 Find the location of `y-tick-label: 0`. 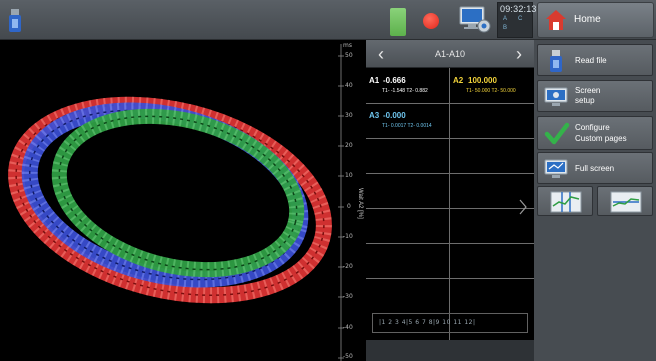

y-tick-label: 0 is located at coordinates (349, 206).